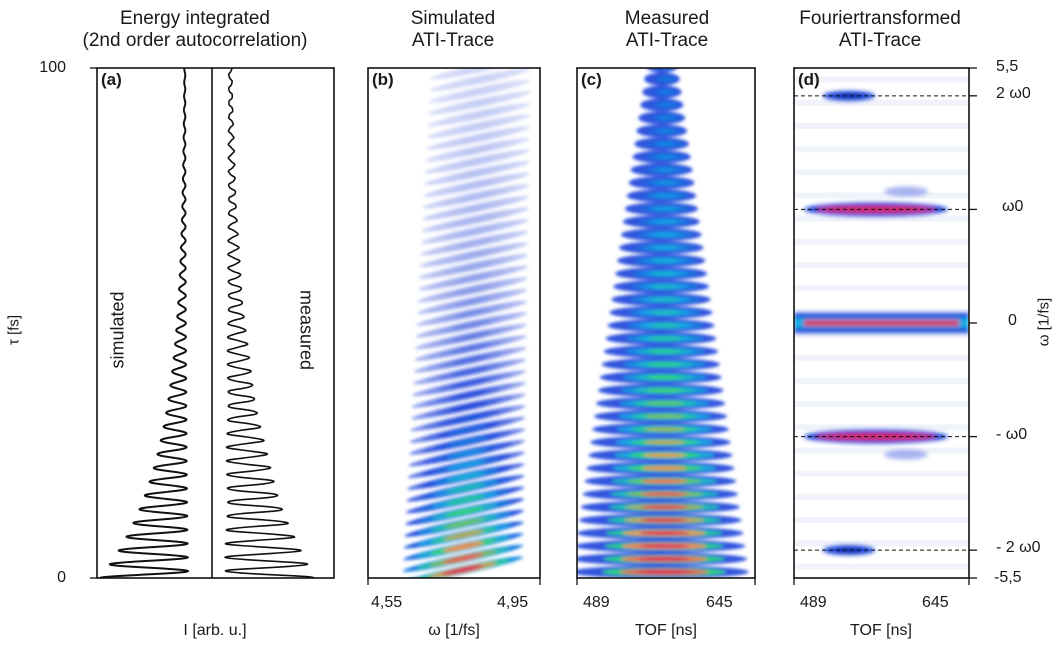 Image resolution: width=1058 pixels, height=647 pixels. I want to click on panel-b-xlabel: ω [1/fs], so click(454, 630).